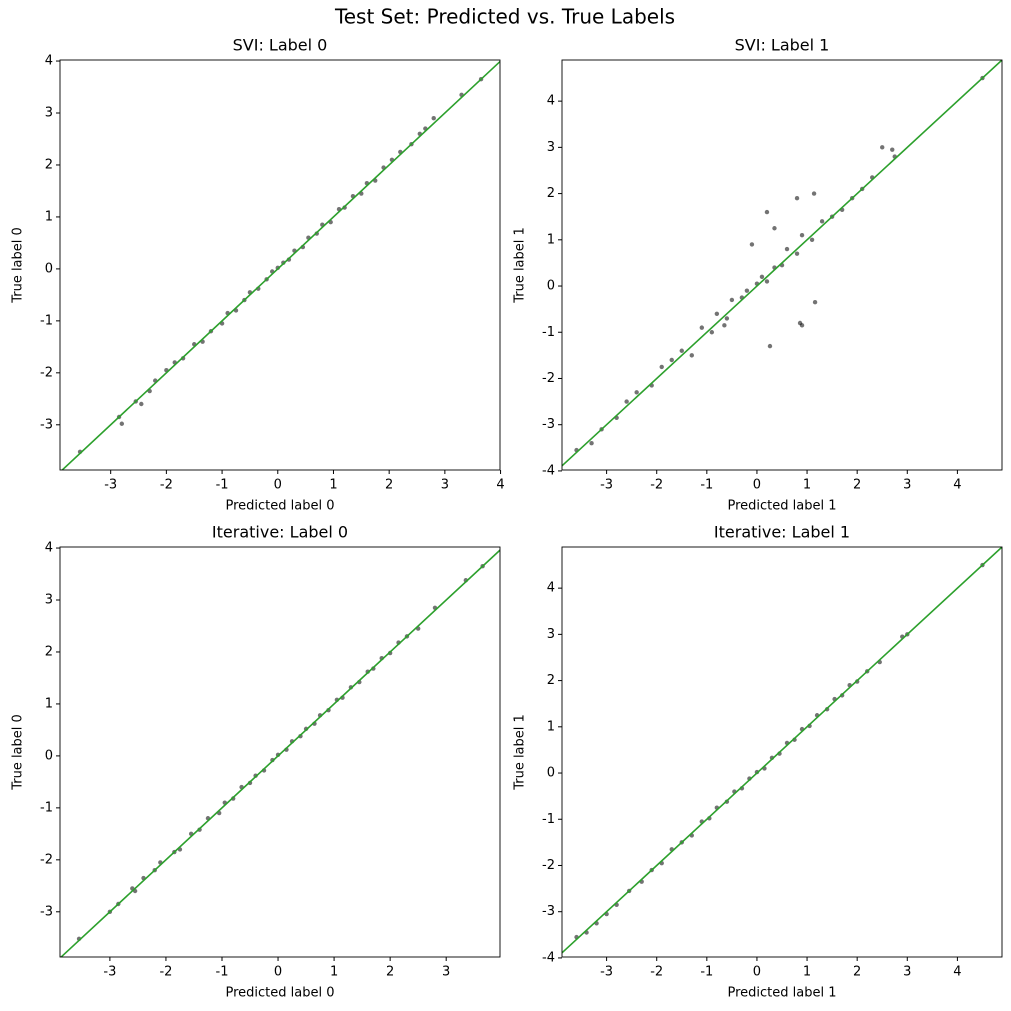 This screenshot has width=1011, height=1011. Describe the element at coordinates (280, 532) in the screenshot. I see `panel-title: Iterative: Label 0` at that location.